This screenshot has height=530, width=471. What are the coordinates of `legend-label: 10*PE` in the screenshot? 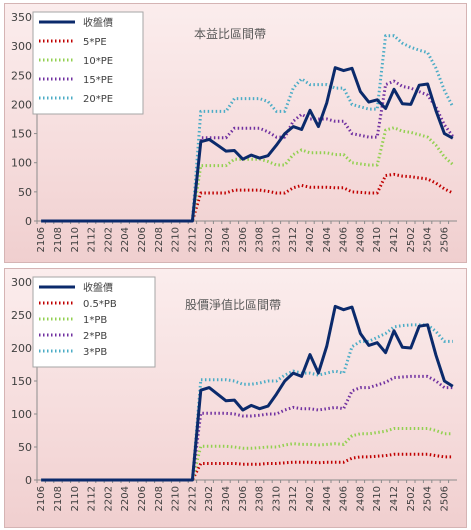 It's located at (98, 61).